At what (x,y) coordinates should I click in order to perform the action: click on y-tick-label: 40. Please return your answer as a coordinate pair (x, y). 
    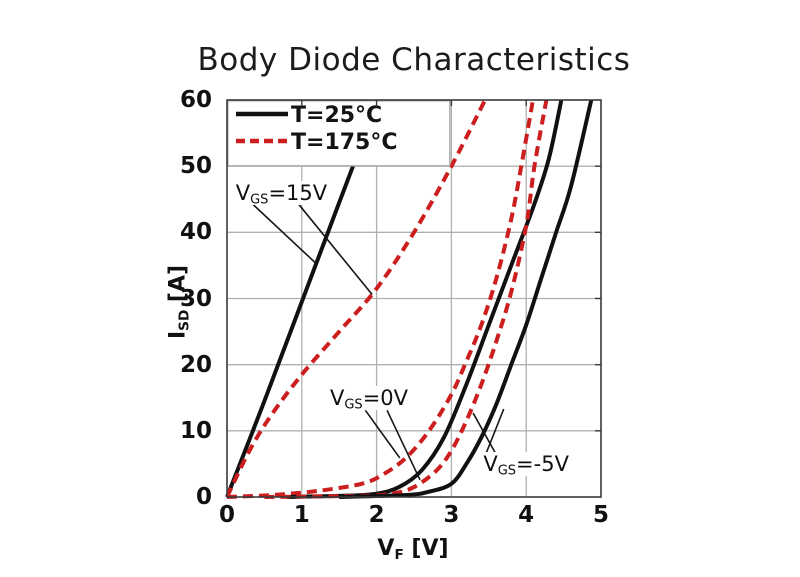
    Looking at the image, I should click on (195, 232).